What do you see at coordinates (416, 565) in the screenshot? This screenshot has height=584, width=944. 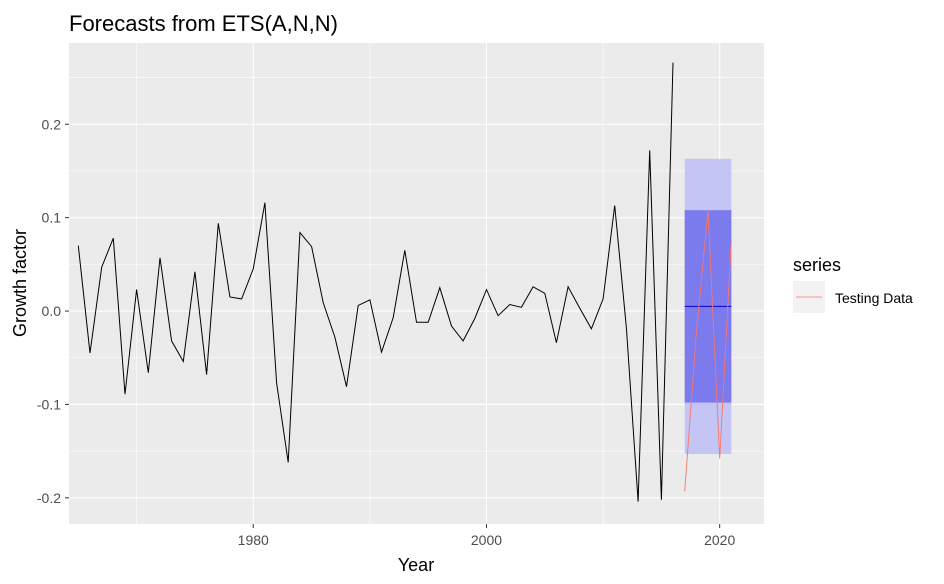 I see `x-axis-title: Year` at bounding box center [416, 565].